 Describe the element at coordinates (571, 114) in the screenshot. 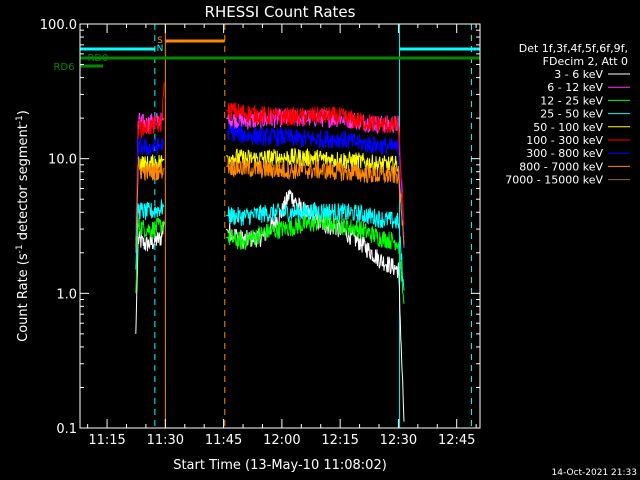

I see `legend-entry-label: 25 - 50 keV` at that location.